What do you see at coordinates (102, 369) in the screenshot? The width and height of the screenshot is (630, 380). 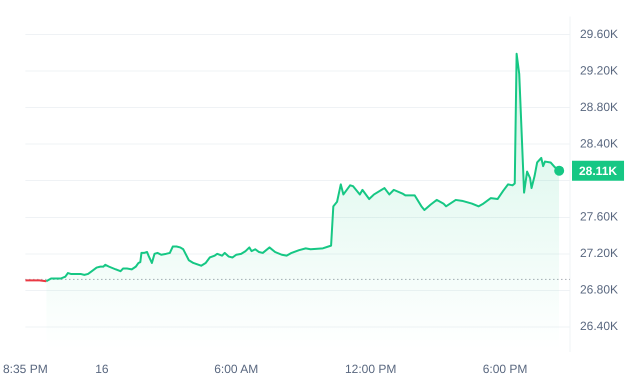 I see `x-tick-label: 16` at bounding box center [102, 369].